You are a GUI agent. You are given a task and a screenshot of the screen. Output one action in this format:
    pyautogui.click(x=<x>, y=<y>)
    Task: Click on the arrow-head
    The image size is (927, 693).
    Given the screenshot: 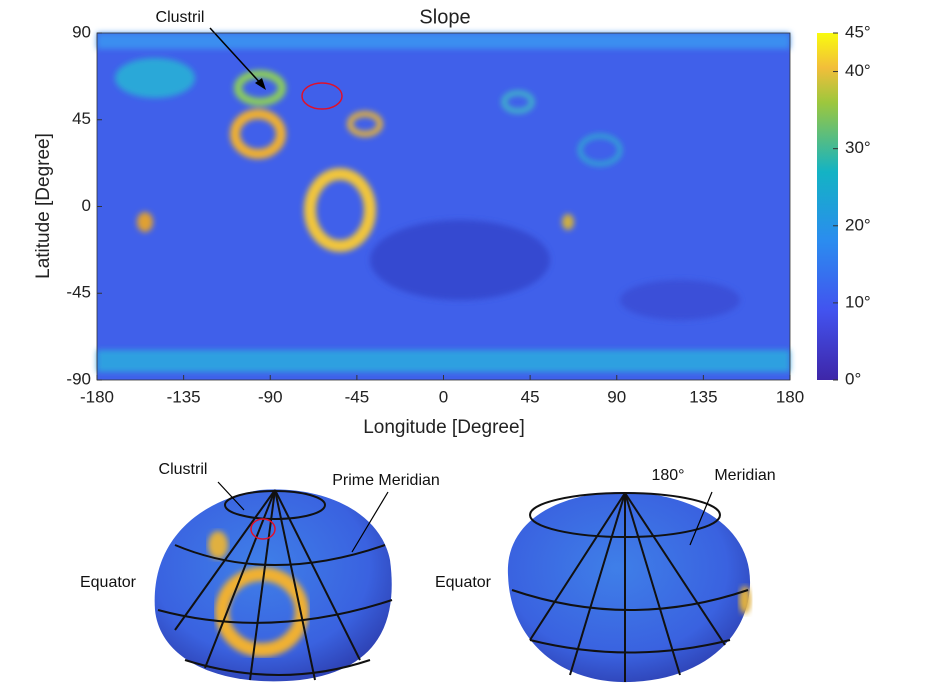 What is the action you would take?
    pyautogui.click(x=260, y=84)
    